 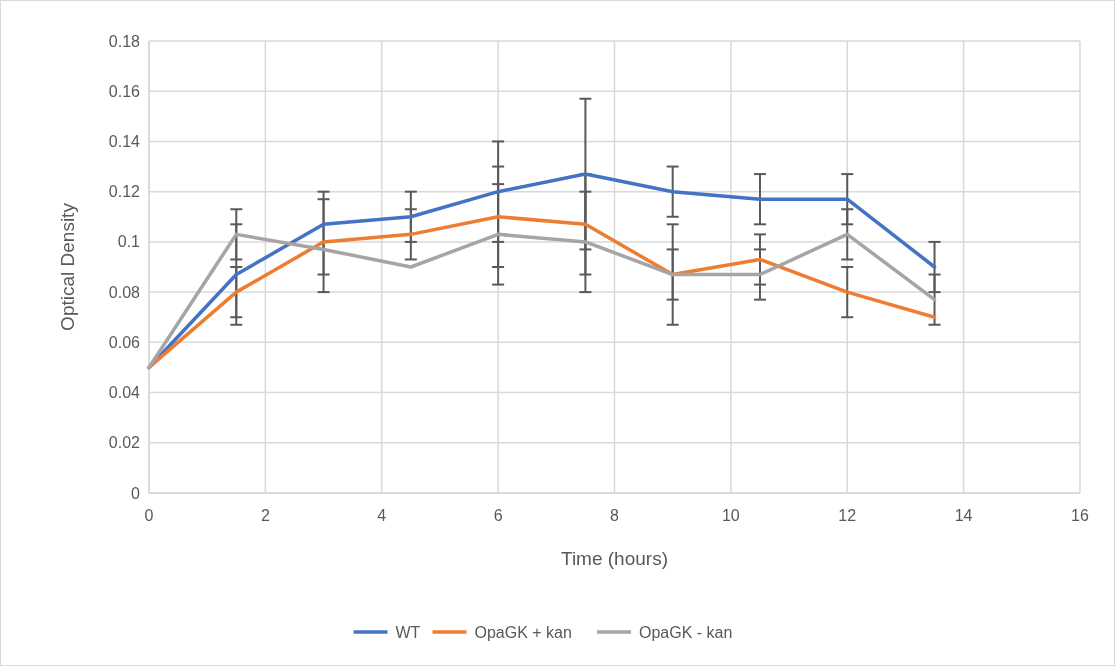 I want to click on y-axis-title: Optical Density, so click(x=67, y=266).